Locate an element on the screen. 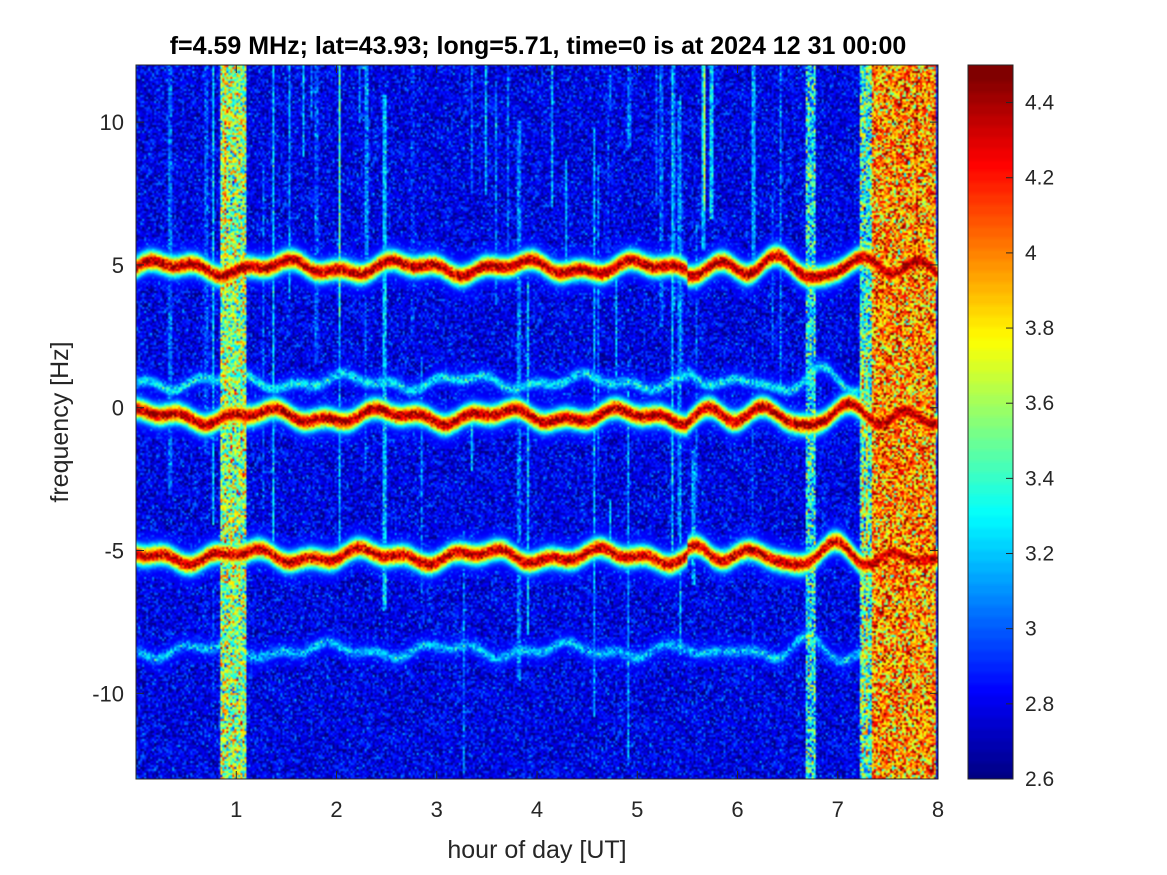 The width and height of the screenshot is (1167, 875). colorbar-tick-label: 4.4 is located at coordinates (1040, 103).